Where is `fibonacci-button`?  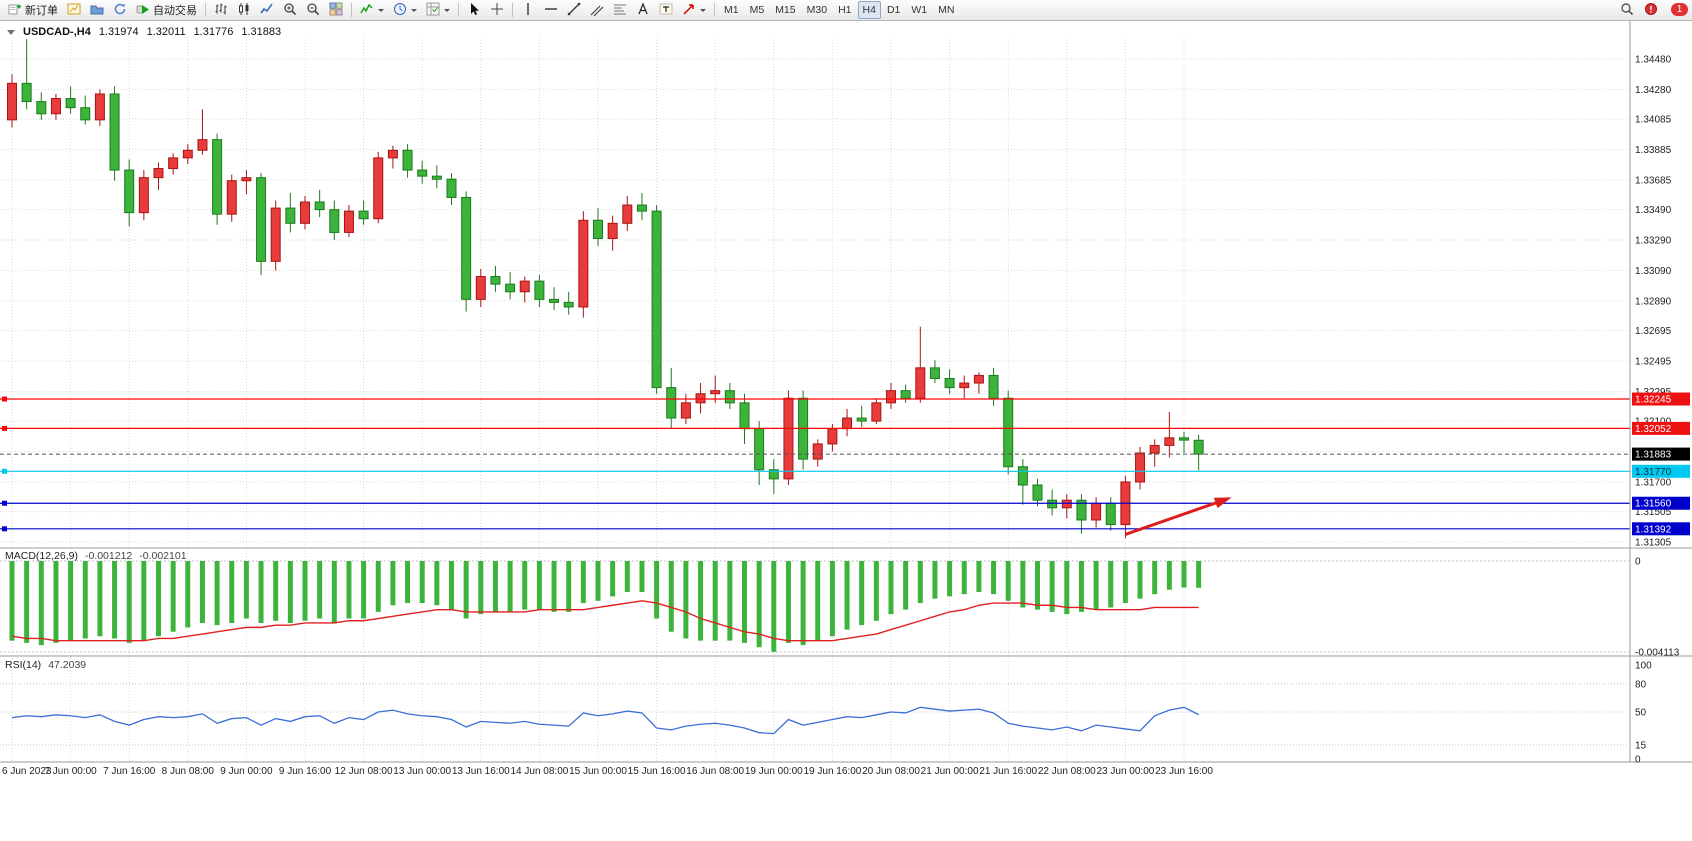 fibonacci-button is located at coordinates (620, 10).